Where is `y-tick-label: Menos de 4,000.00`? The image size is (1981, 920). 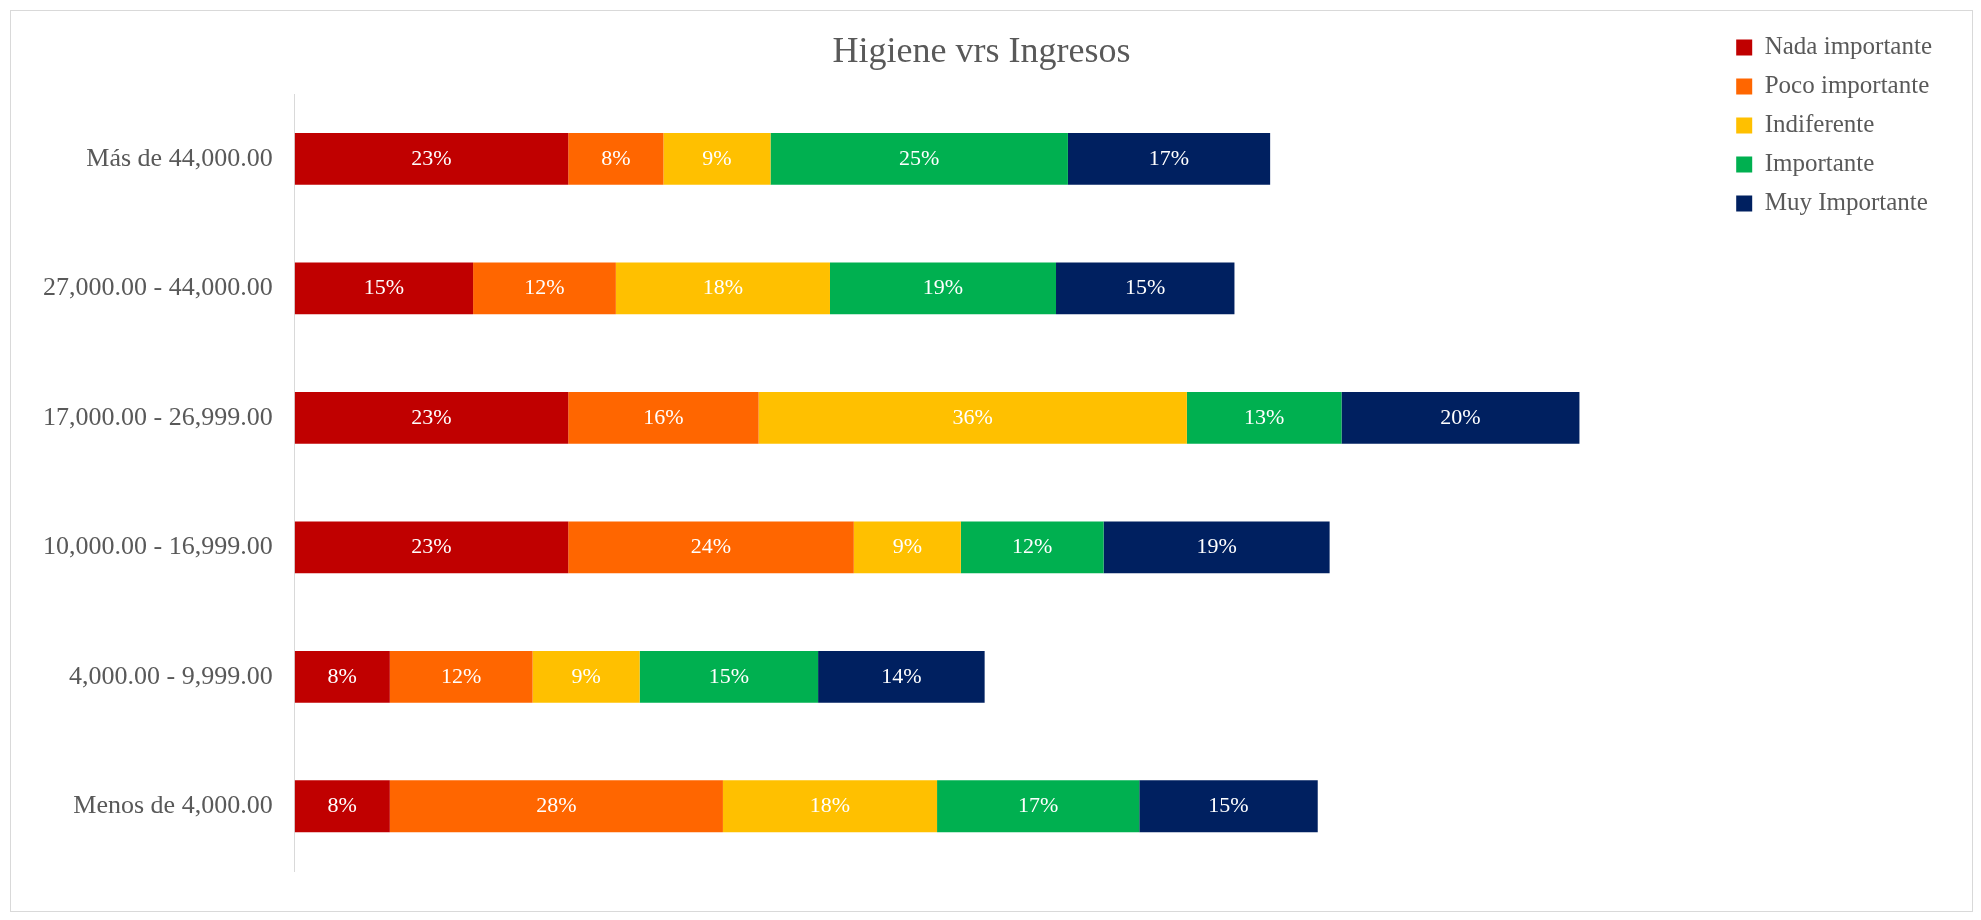 y-tick-label: Menos de 4,000.00 is located at coordinates (173, 805).